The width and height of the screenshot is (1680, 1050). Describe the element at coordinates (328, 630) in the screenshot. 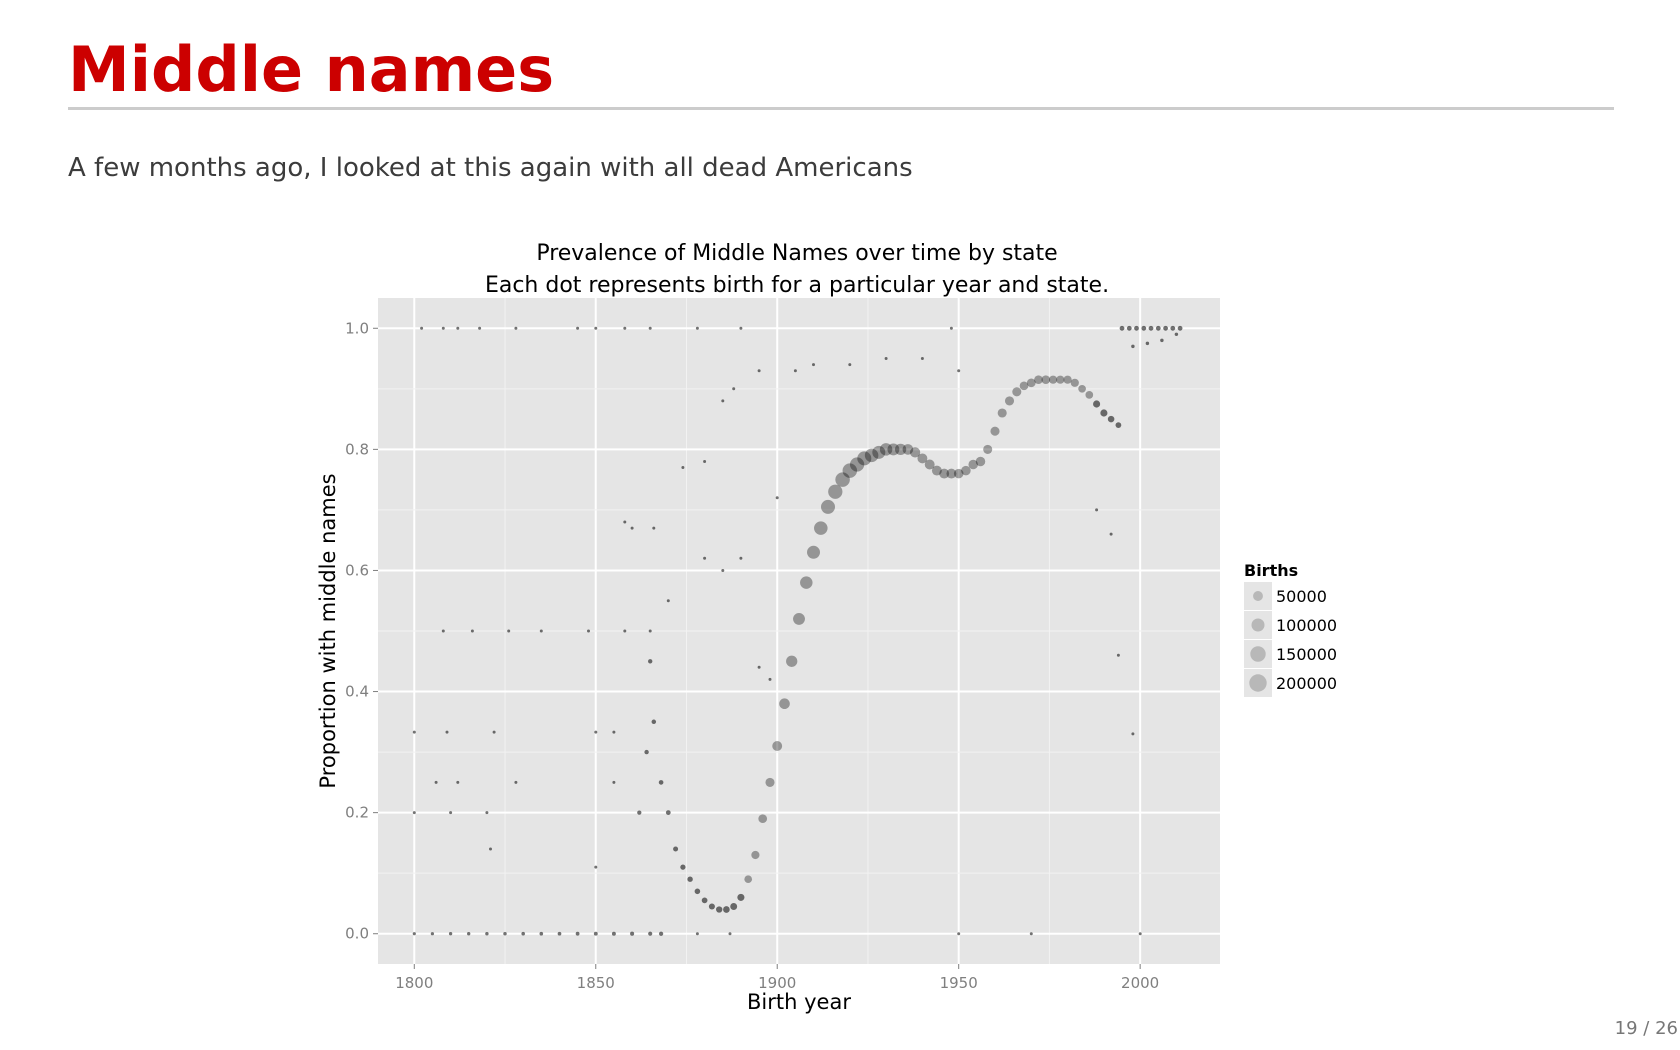

I see `y-axis-label: Proportion with middle names` at that location.